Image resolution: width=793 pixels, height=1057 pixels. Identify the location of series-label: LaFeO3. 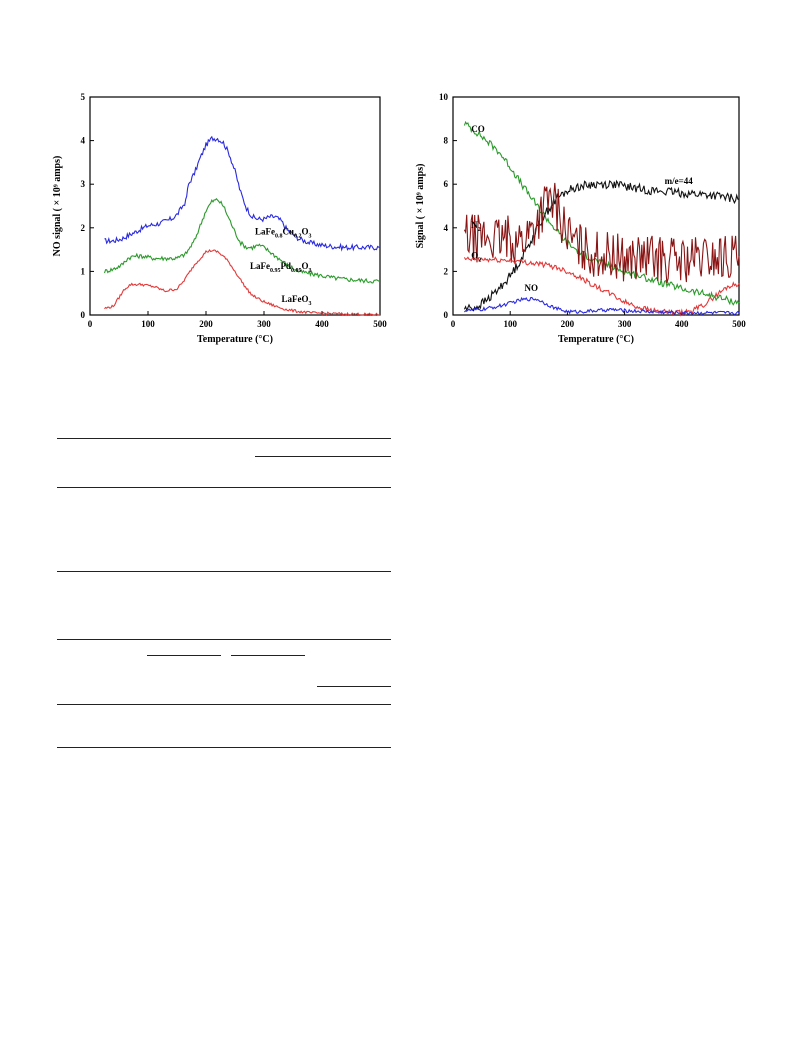
(297, 300).